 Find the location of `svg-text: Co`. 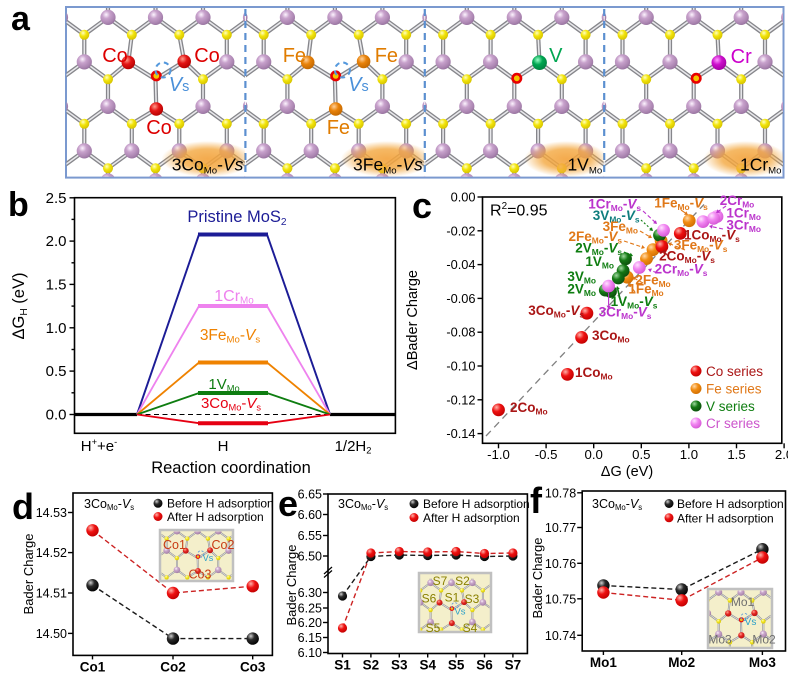

svg-text: Co is located at coordinates (159, 128).